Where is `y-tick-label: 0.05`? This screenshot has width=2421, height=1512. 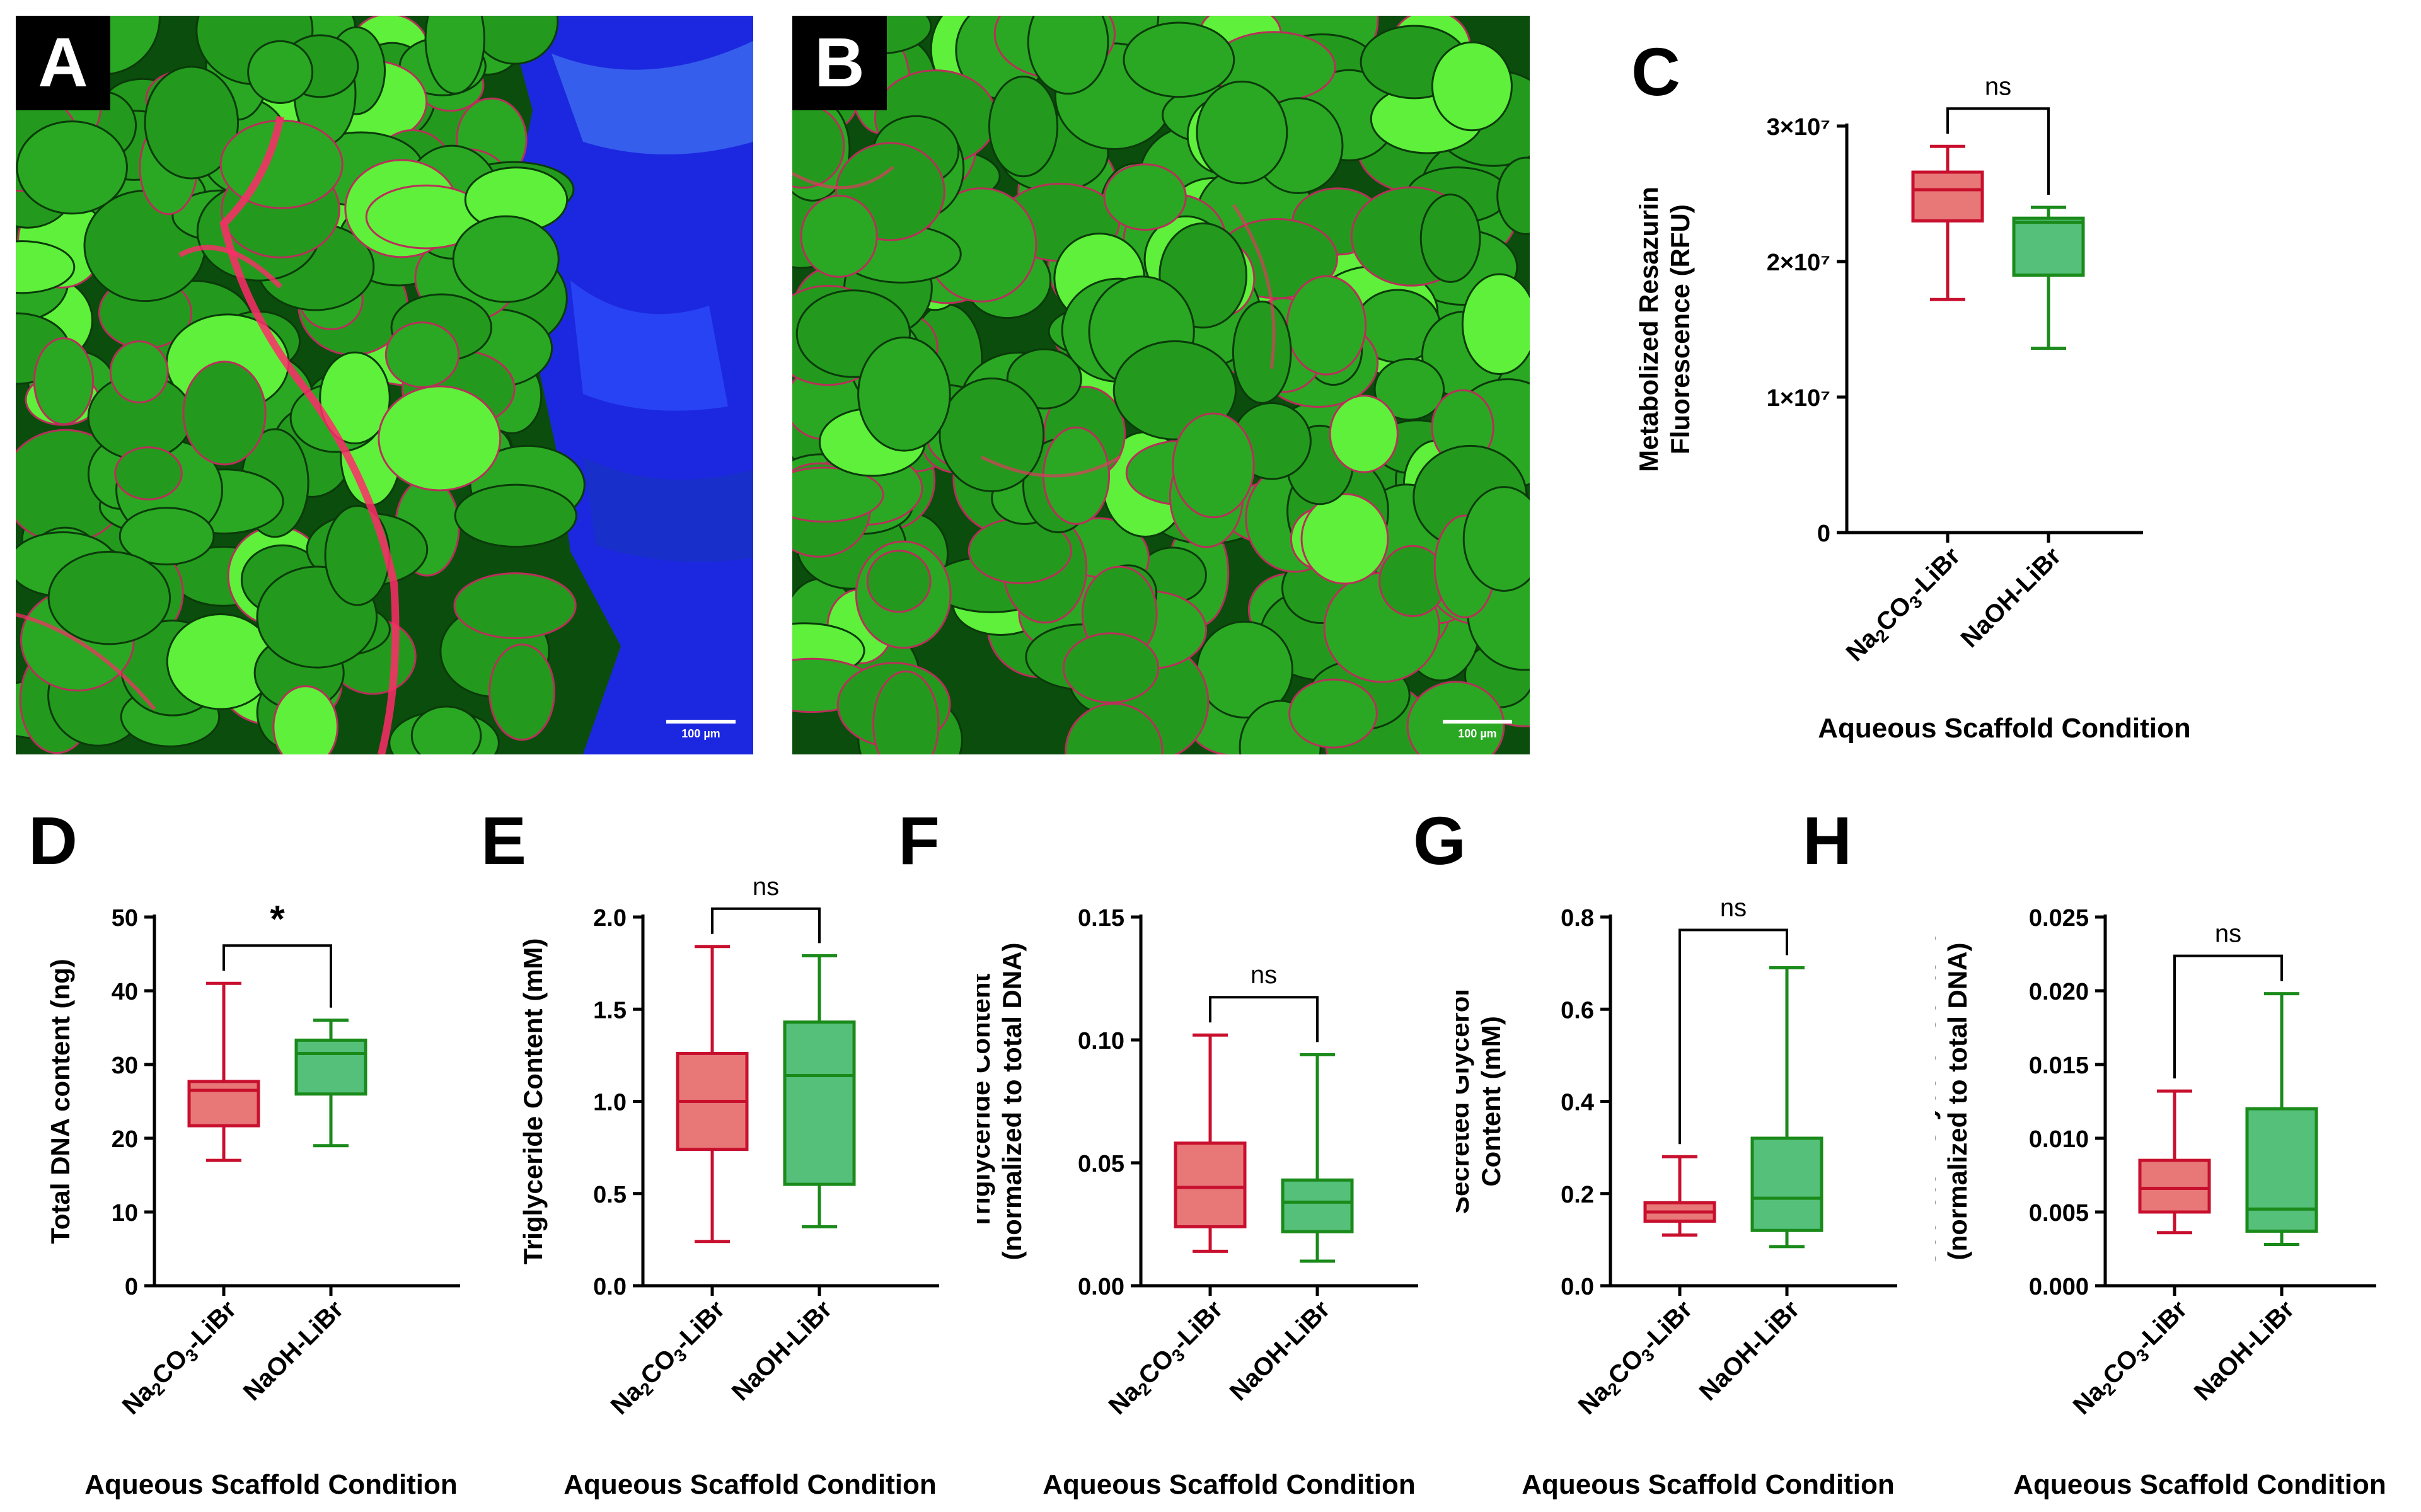 y-tick-label: 0.05 is located at coordinates (1101, 1164).